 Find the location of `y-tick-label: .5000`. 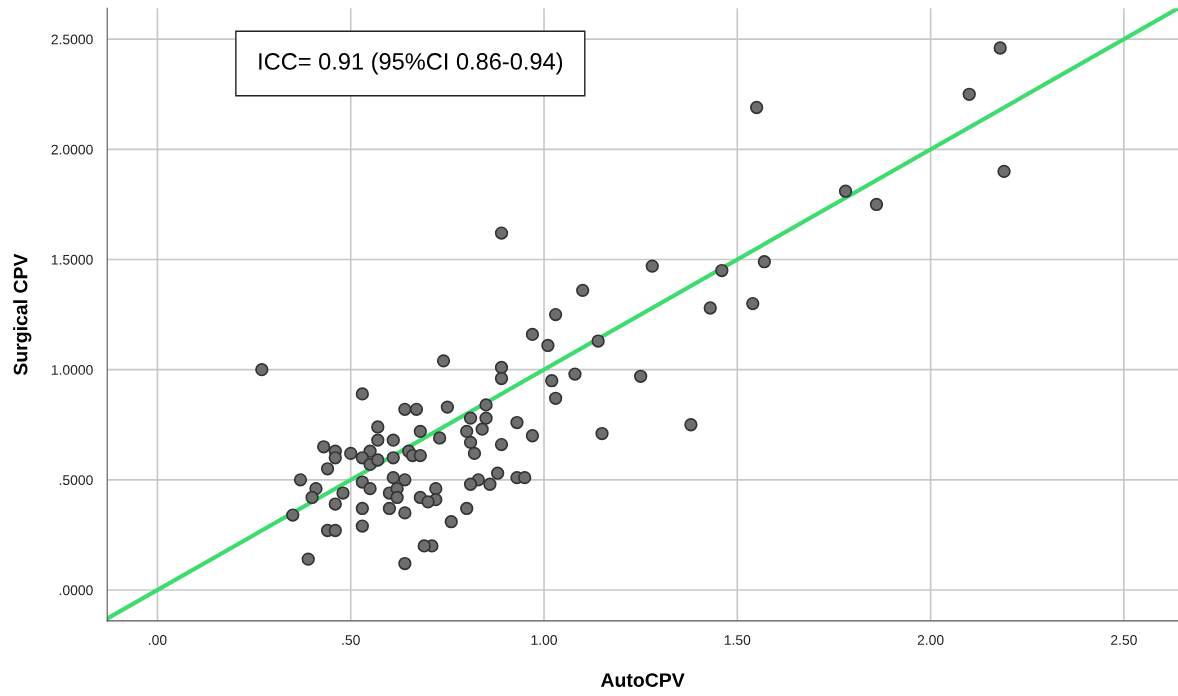

y-tick-label: .5000 is located at coordinates (76, 480).